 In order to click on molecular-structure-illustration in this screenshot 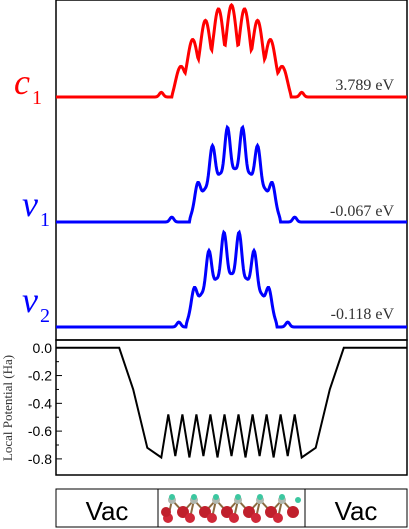, I will do `click(231, 508)`.